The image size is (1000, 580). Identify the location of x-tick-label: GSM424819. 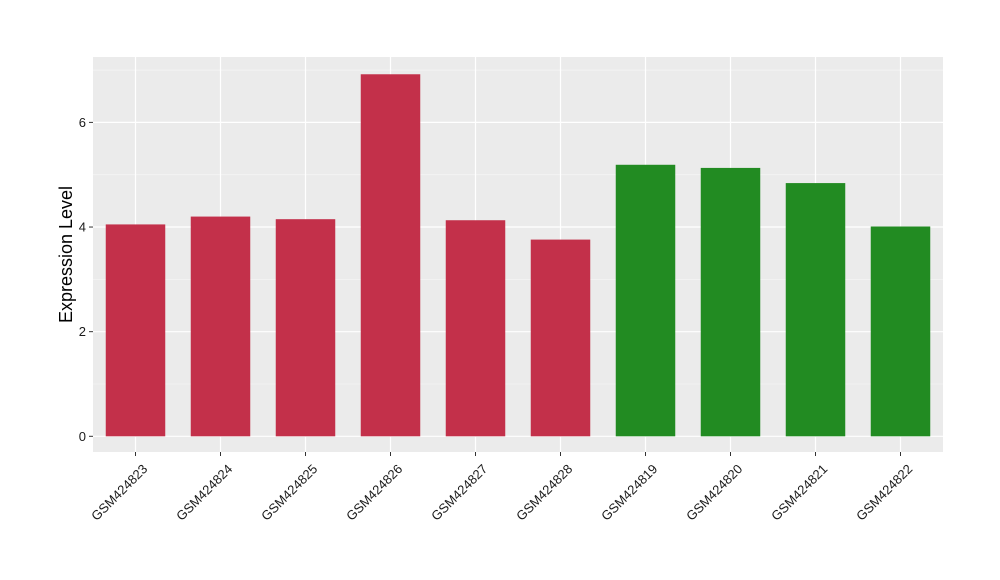
(629, 492).